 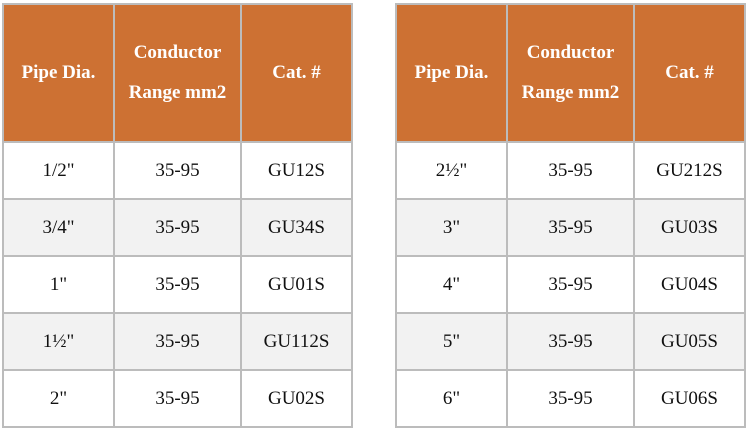 I want to click on table-cell: 5", so click(x=451, y=341).